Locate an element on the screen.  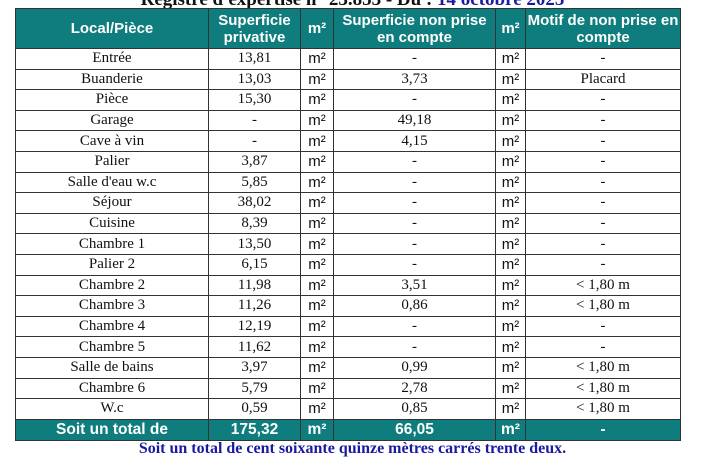
table-cell: 11,98 is located at coordinates (254, 285).